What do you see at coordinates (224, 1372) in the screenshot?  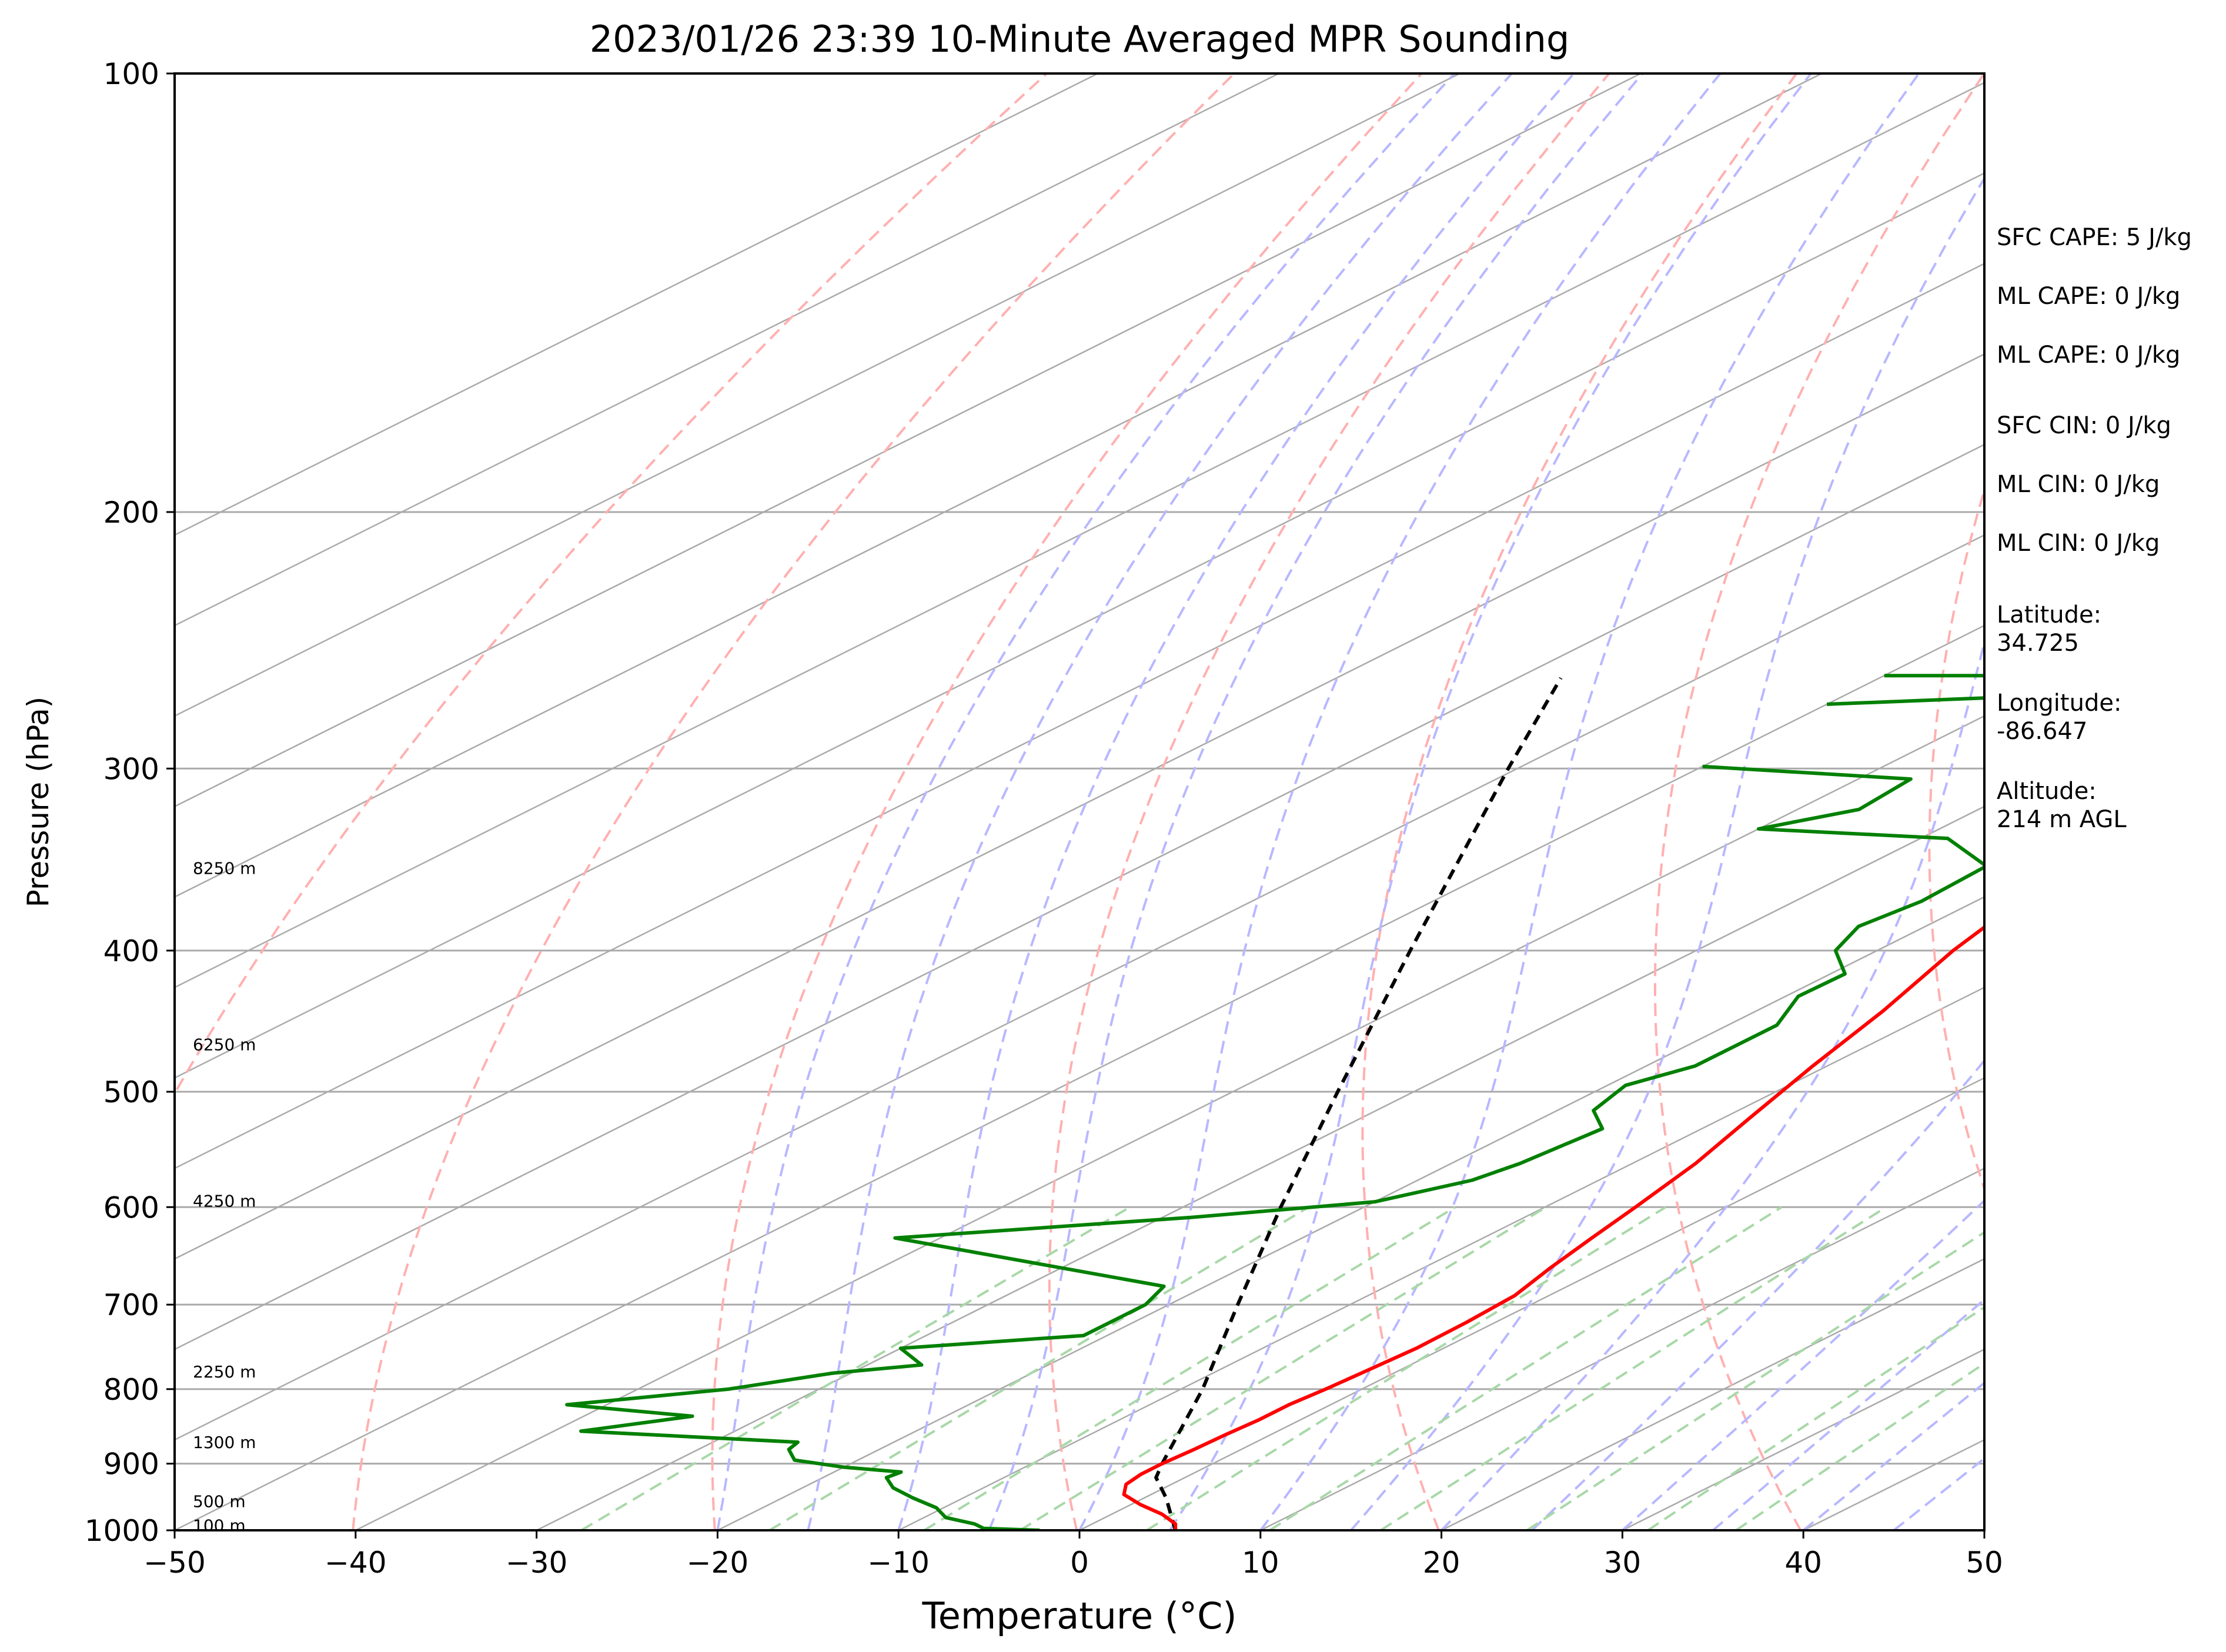 I see `height-label: 2250 m` at bounding box center [224, 1372].